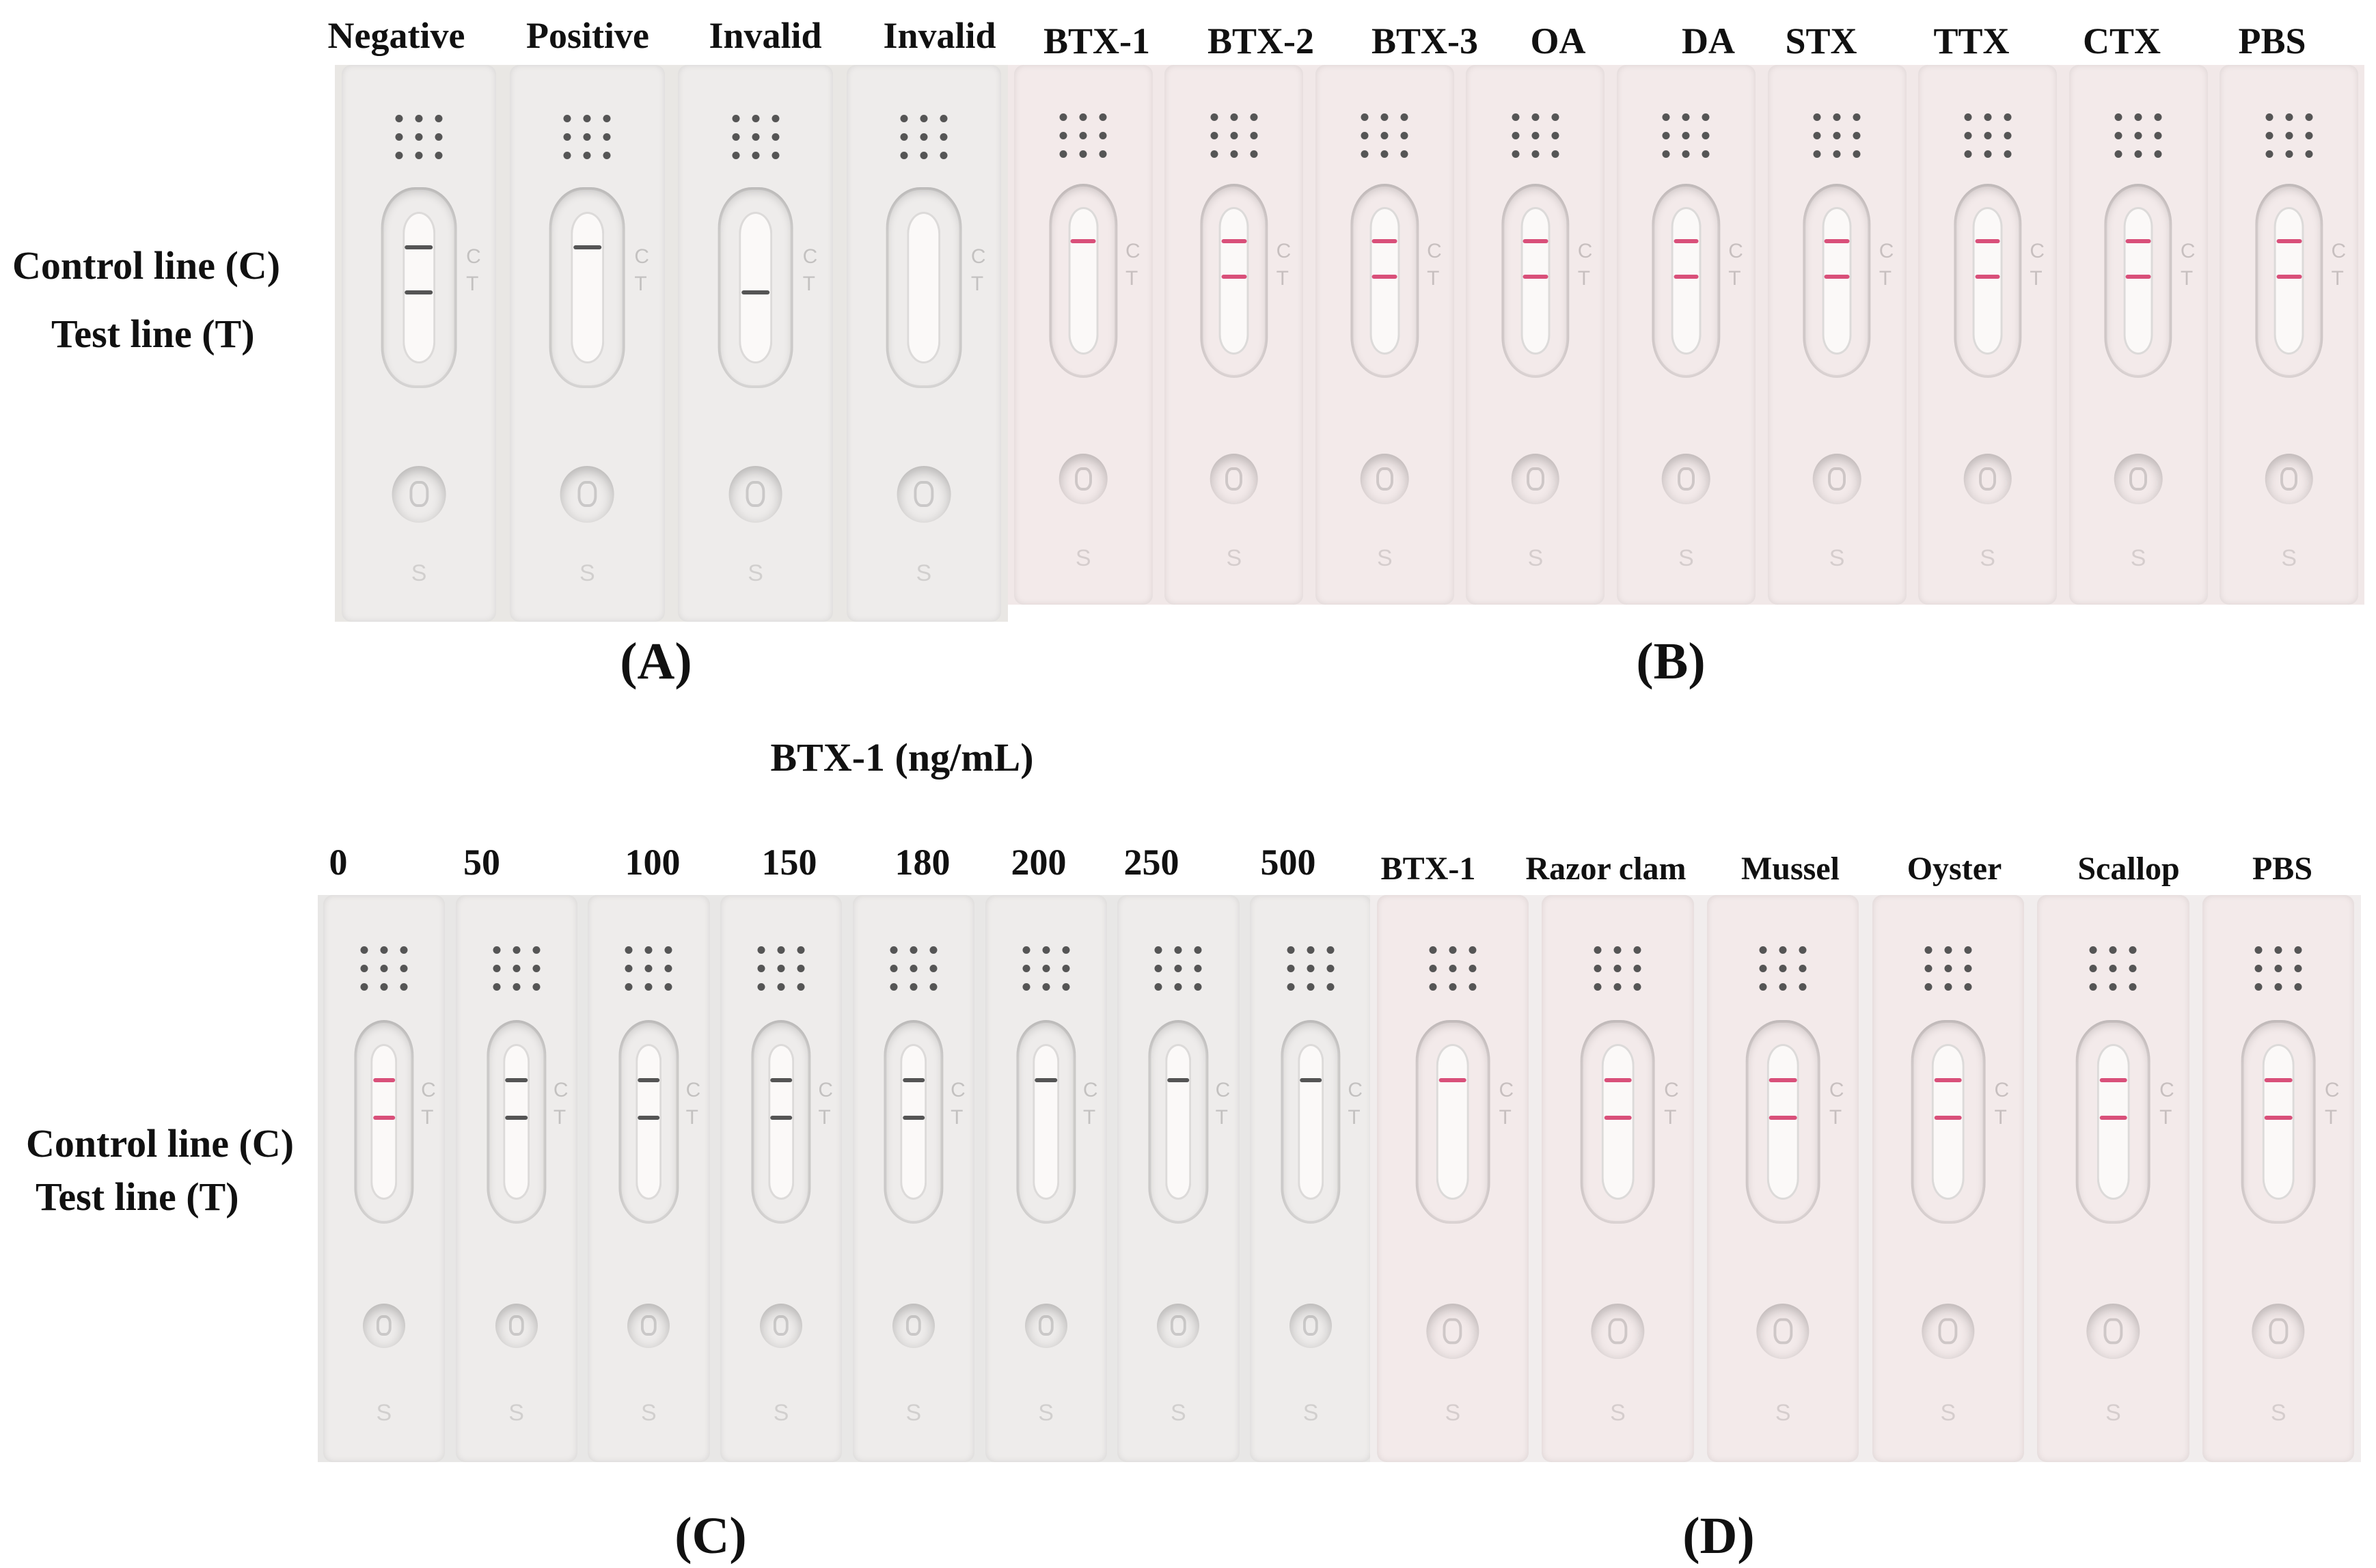 The width and height of the screenshot is (2376, 1568). What do you see at coordinates (2272, 41) in the screenshot?
I see `strip-label-pbs-b: PBS` at bounding box center [2272, 41].